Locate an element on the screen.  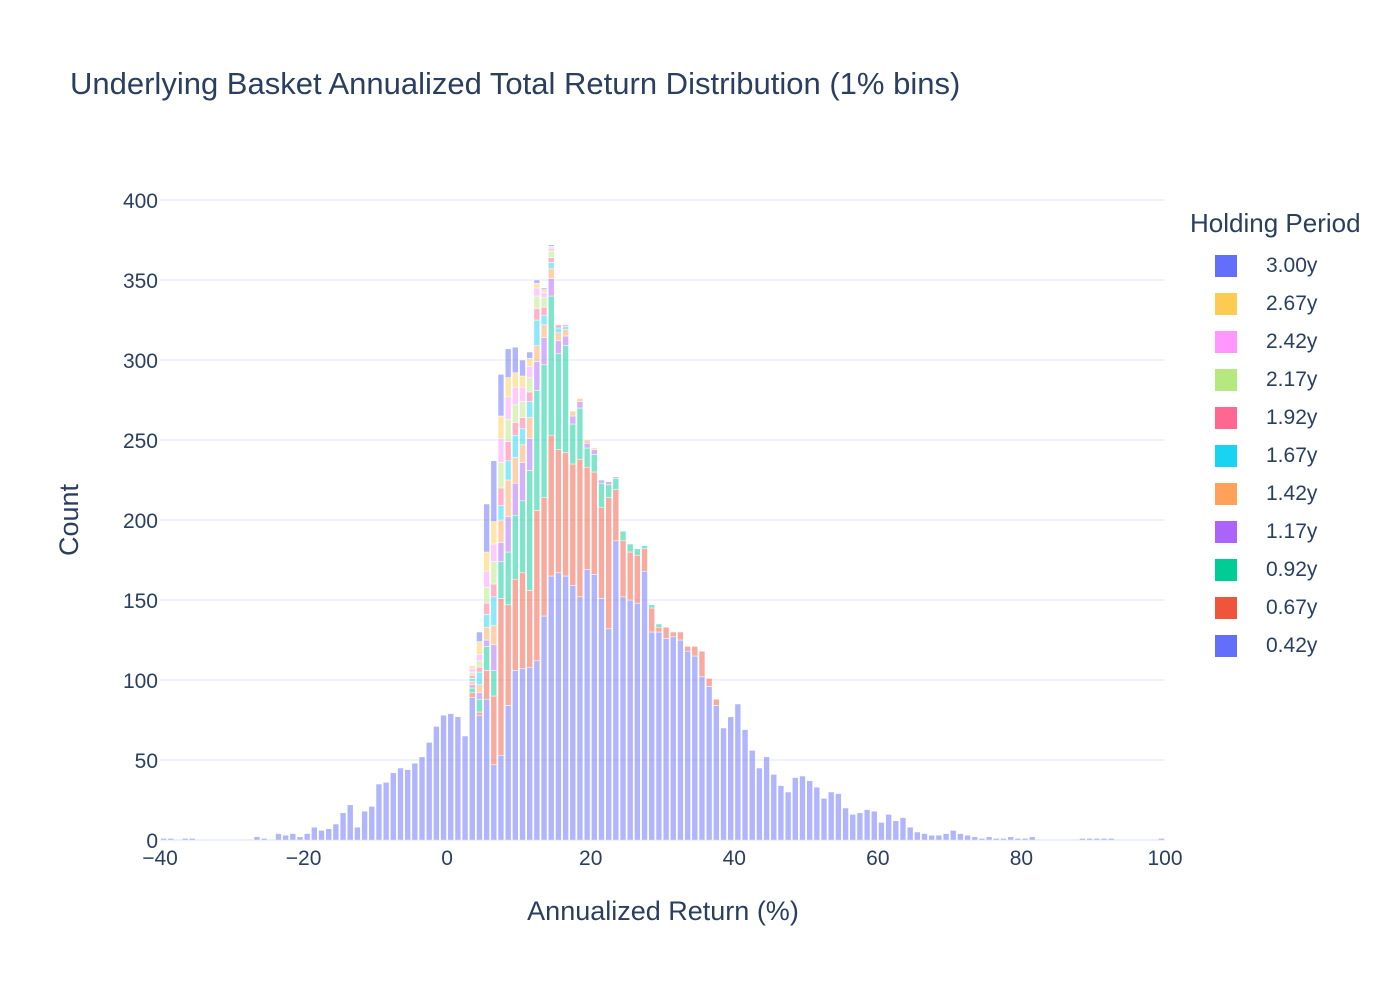
x-tick-label: −40 is located at coordinates (160, 858).